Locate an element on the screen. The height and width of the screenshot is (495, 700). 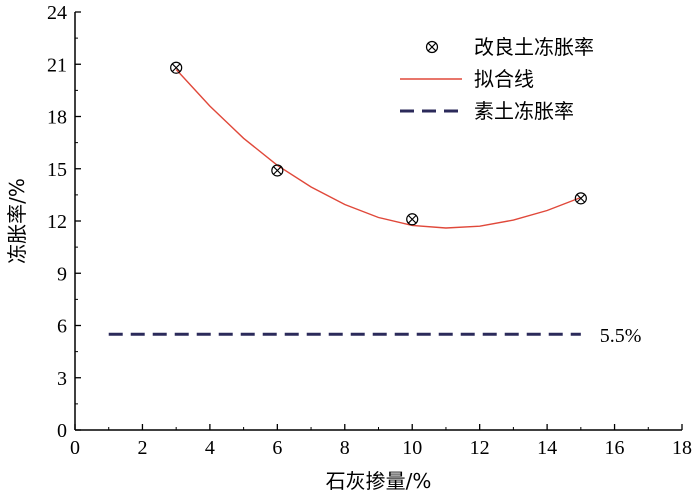
legend-label: 改良土冻胀率 is located at coordinates (534, 47).